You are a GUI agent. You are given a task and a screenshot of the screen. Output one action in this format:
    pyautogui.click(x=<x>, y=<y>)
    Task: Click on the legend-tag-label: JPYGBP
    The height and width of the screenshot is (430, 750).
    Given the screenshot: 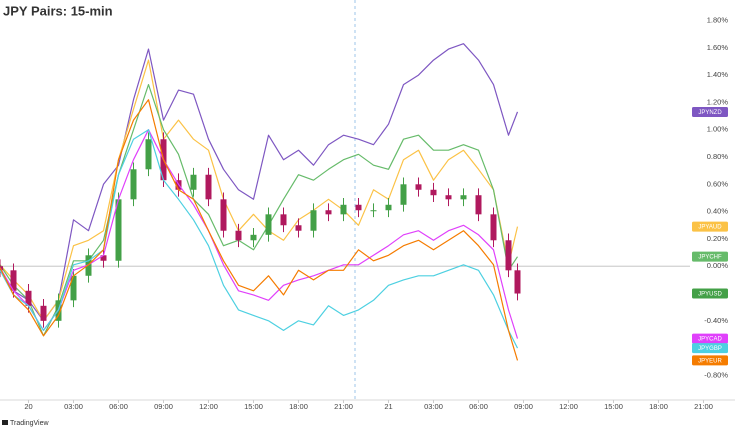 What is the action you would take?
    pyautogui.click(x=710, y=349)
    